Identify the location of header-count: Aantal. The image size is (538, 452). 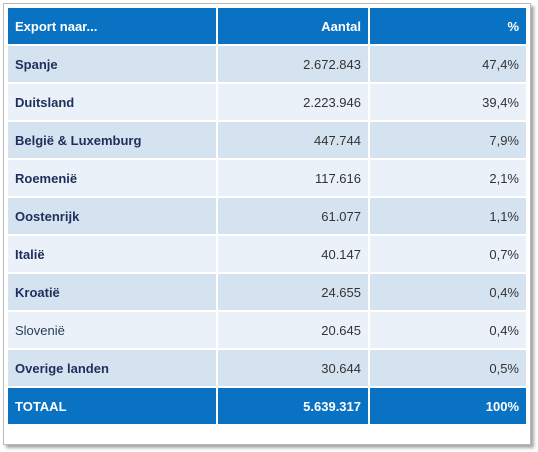
(293, 26).